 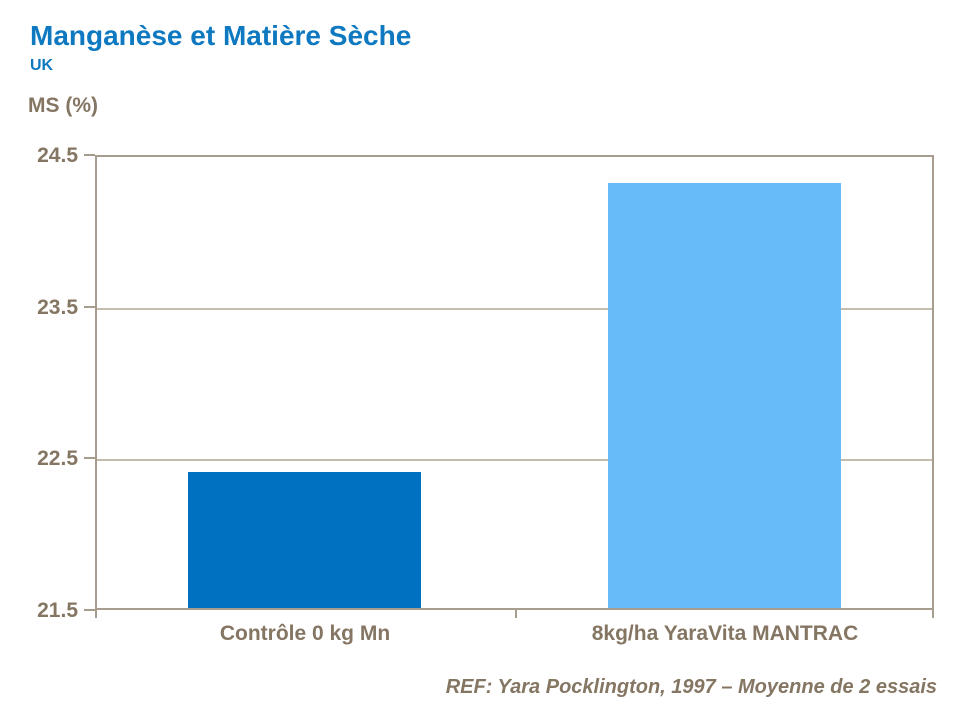 What do you see at coordinates (305, 633) in the screenshot?
I see `x-category-label: Contrôle 0 kg Mn` at bounding box center [305, 633].